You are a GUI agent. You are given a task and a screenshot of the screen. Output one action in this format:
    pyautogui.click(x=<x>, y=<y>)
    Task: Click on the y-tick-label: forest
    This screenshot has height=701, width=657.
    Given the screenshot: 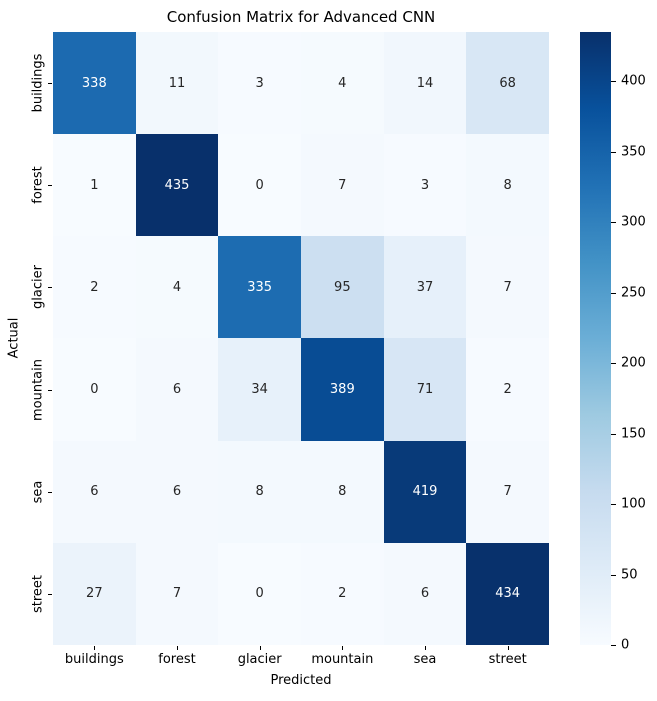 What is the action you would take?
    pyautogui.click(x=38, y=185)
    